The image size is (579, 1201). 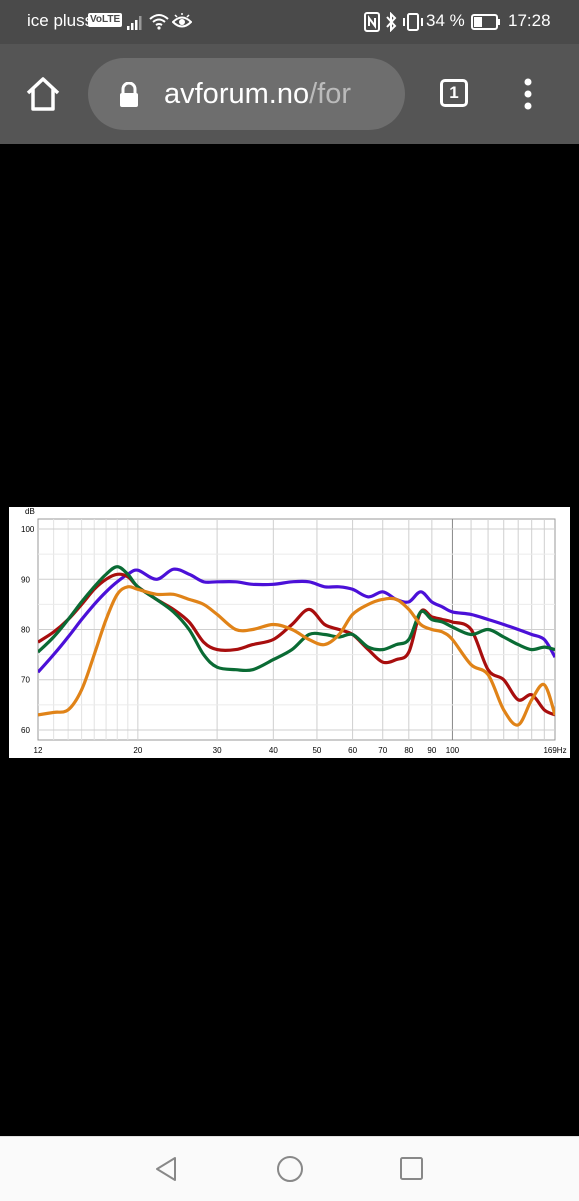 I want to click on clock: 17:28, so click(x=529, y=20).